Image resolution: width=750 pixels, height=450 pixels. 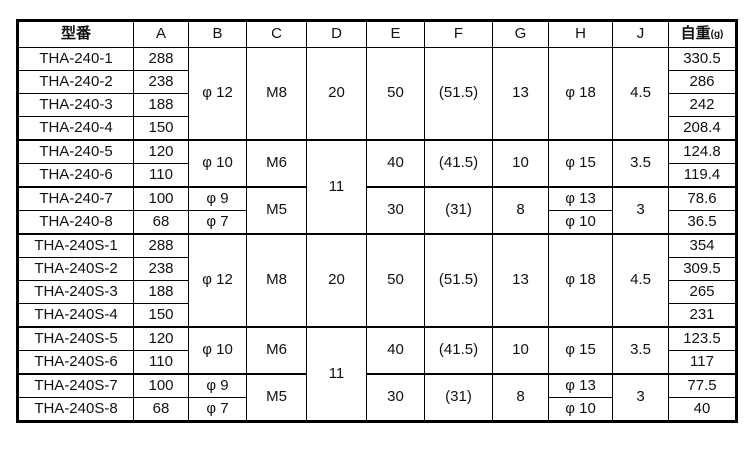 What do you see at coordinates (377, 34) in the screenshot?
I see `header-row: 型番 A B C D E F G H J 自重(g)` at bounding box center [377, 34].